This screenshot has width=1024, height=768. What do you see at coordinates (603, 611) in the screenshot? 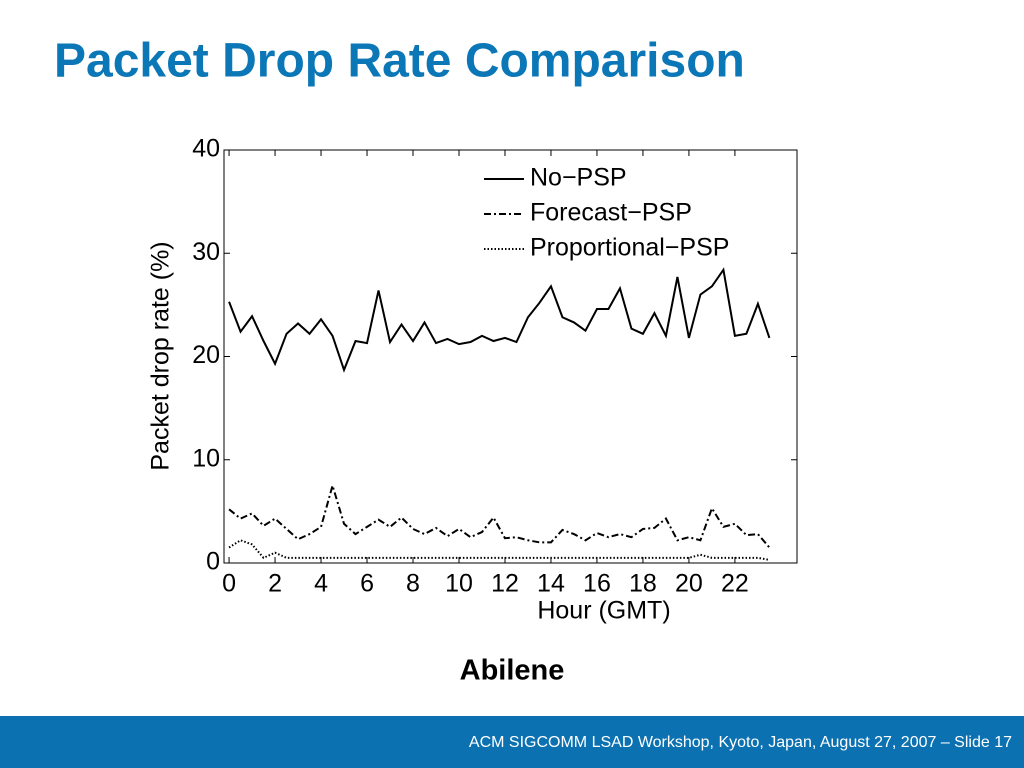
I see `x-axis-label: Hour (GMT)` at bounding box center [603, 611].